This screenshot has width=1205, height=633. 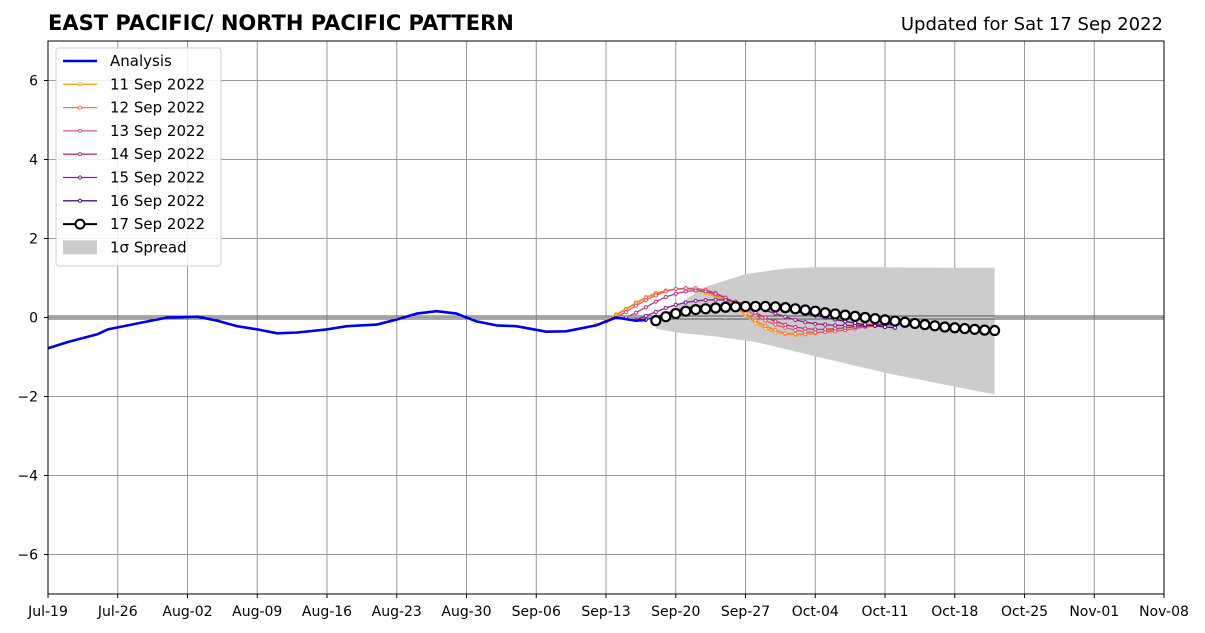 I want to click on chart-subtitle: Updated for Sat 17 Sep 2022, so click(x=1032, y=24).